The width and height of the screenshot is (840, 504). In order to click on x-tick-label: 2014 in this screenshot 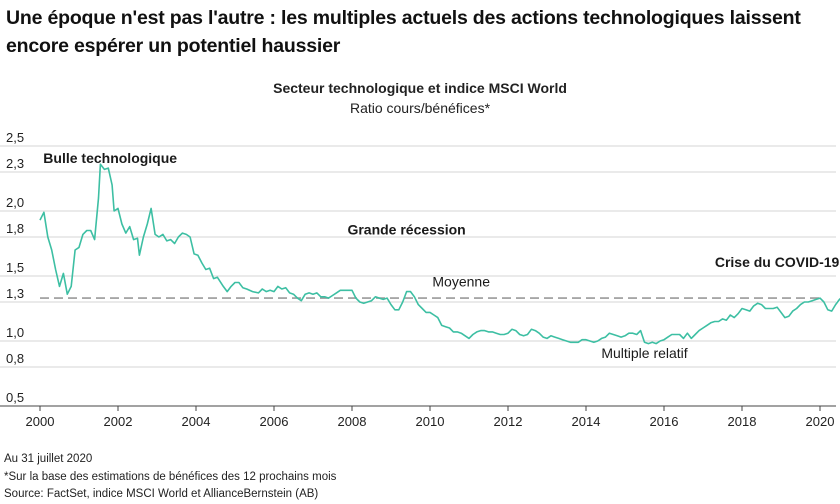, I will do `click(586, 421)`.